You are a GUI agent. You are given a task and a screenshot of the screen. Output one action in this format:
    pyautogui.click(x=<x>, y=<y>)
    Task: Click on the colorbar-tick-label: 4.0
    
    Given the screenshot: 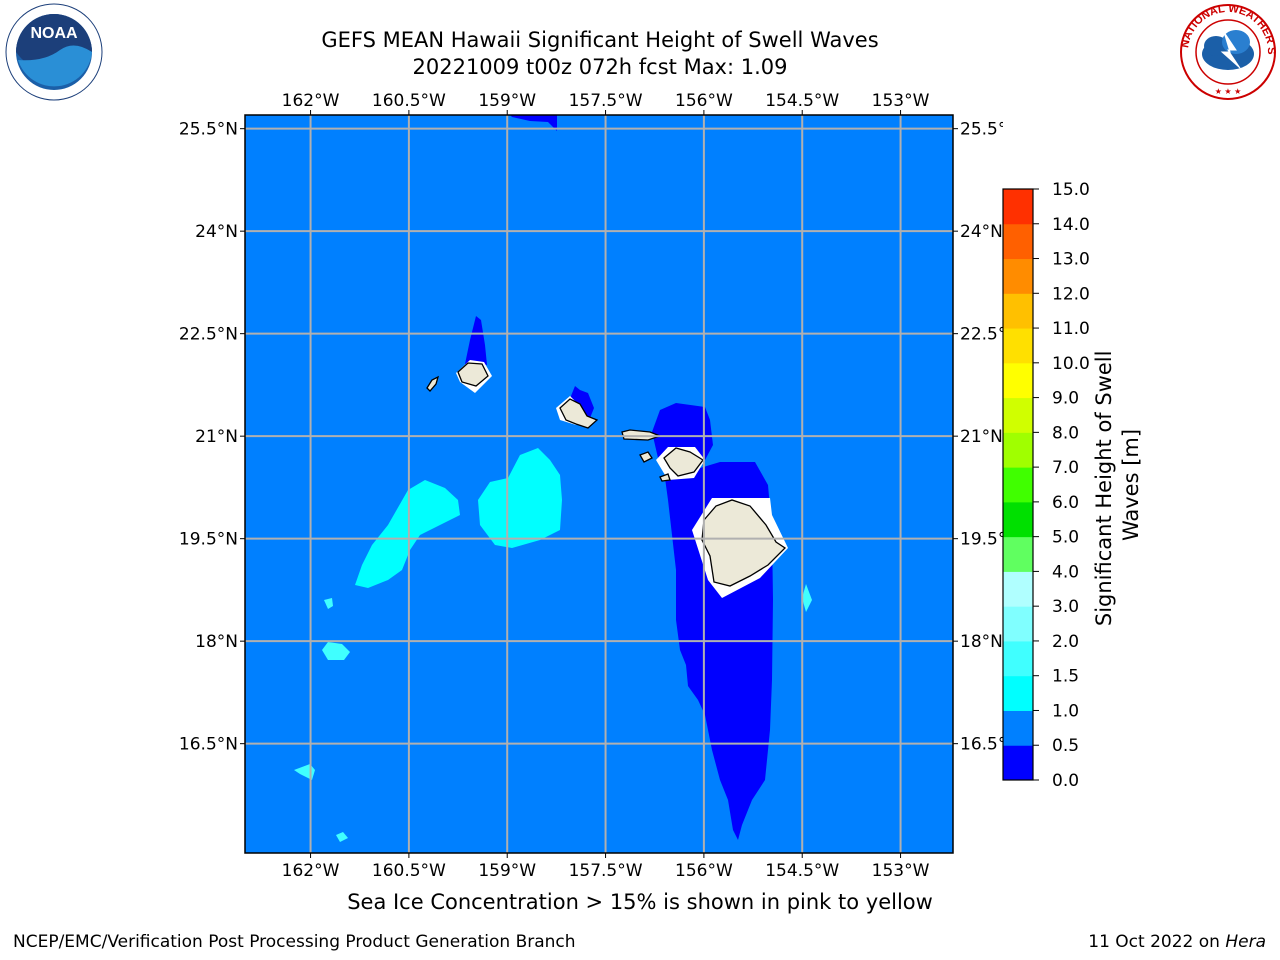 What is the action you would take?
    pyautogui.click(x=1065, y=572)
    